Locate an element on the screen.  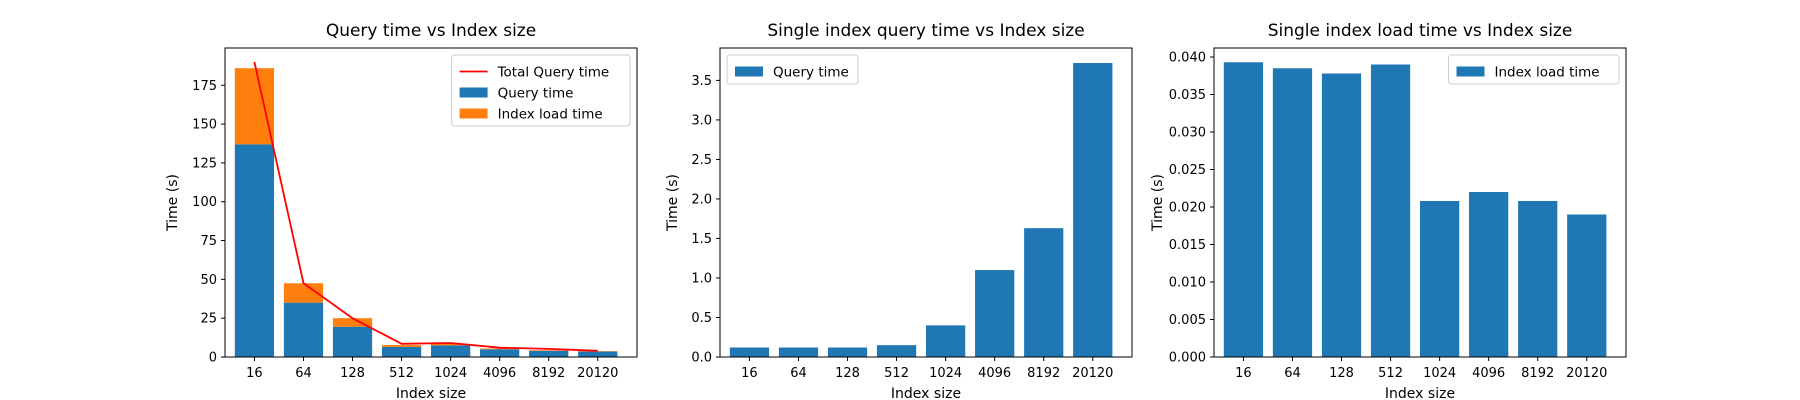
chart-title: Single index query time vs Index size is located at coordinates (925, 31).